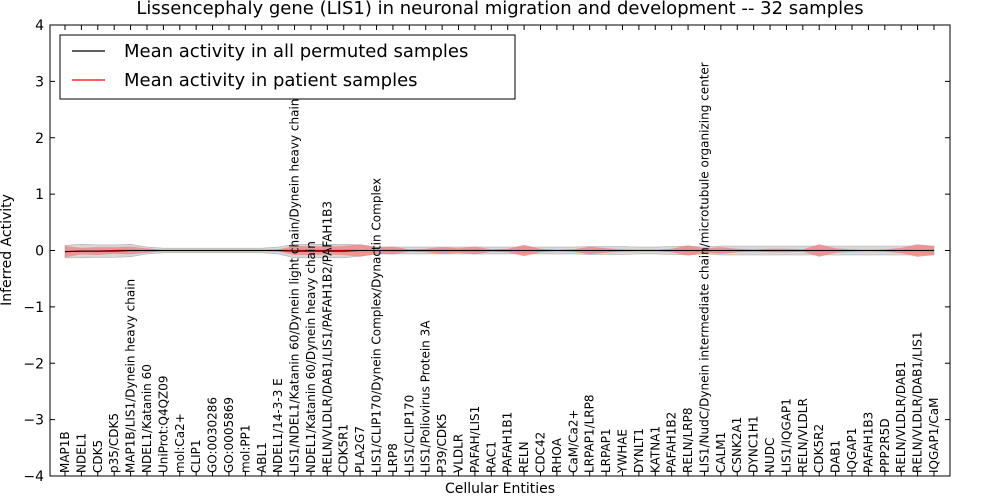 This screenshot has width=1000, height=500. Describe the element at coordinates (901, 417) in the screenshot. I see `x-tick-label: RELN/VLDLR/DAB1` at that location.